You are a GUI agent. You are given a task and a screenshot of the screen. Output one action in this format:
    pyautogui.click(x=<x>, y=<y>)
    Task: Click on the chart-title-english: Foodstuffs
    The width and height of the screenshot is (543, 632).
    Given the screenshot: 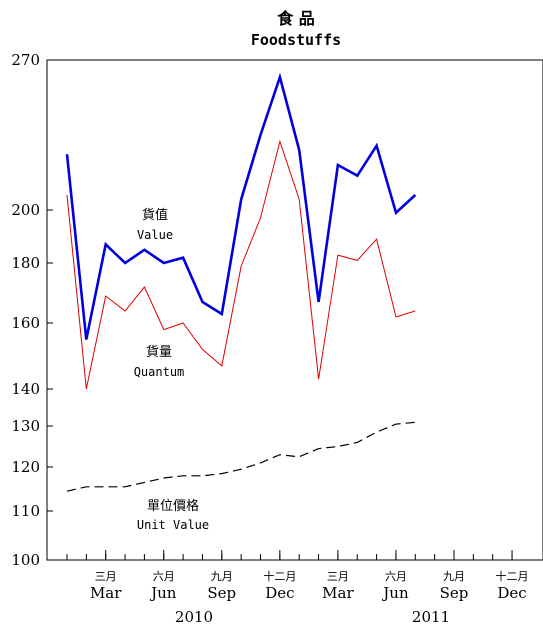 What is the action you would take?
    pyautogui.click(x=296, y=40)
    